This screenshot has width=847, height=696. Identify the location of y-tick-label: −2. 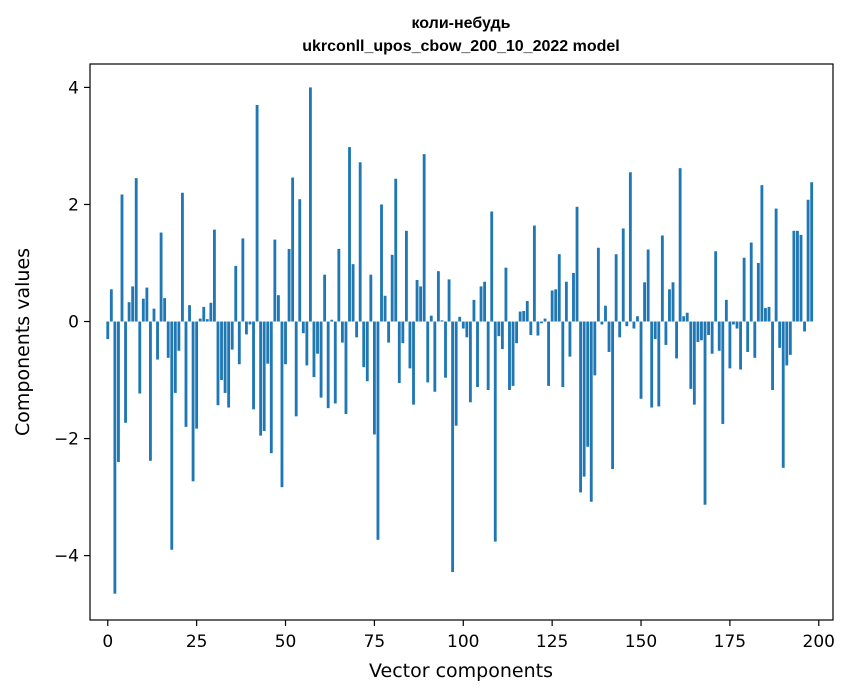
(66, 440).